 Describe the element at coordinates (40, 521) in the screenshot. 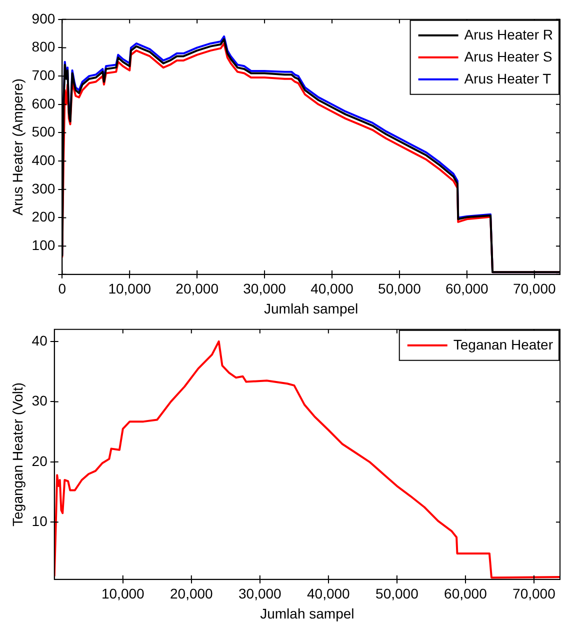

I see `y-tick-label: 10` at that location.